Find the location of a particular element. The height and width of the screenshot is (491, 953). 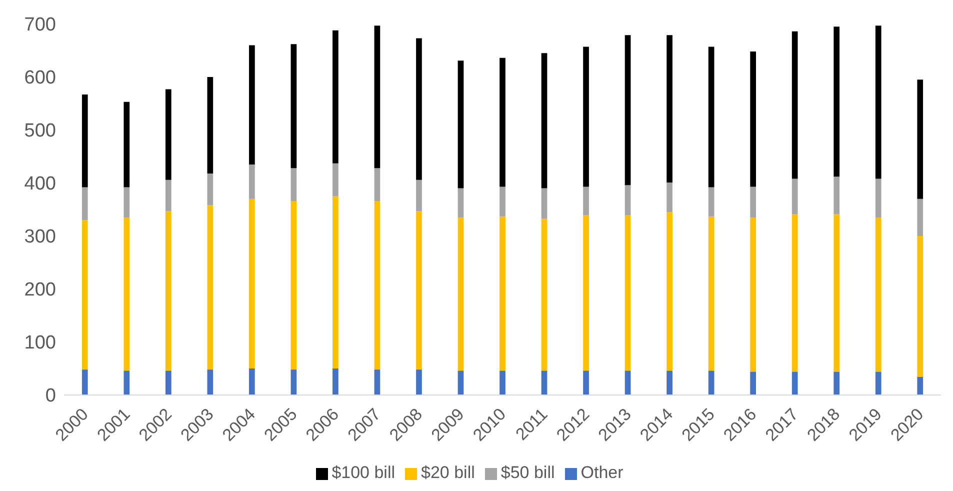

y-tick-label: 0 is located at coordinates (50, 396).